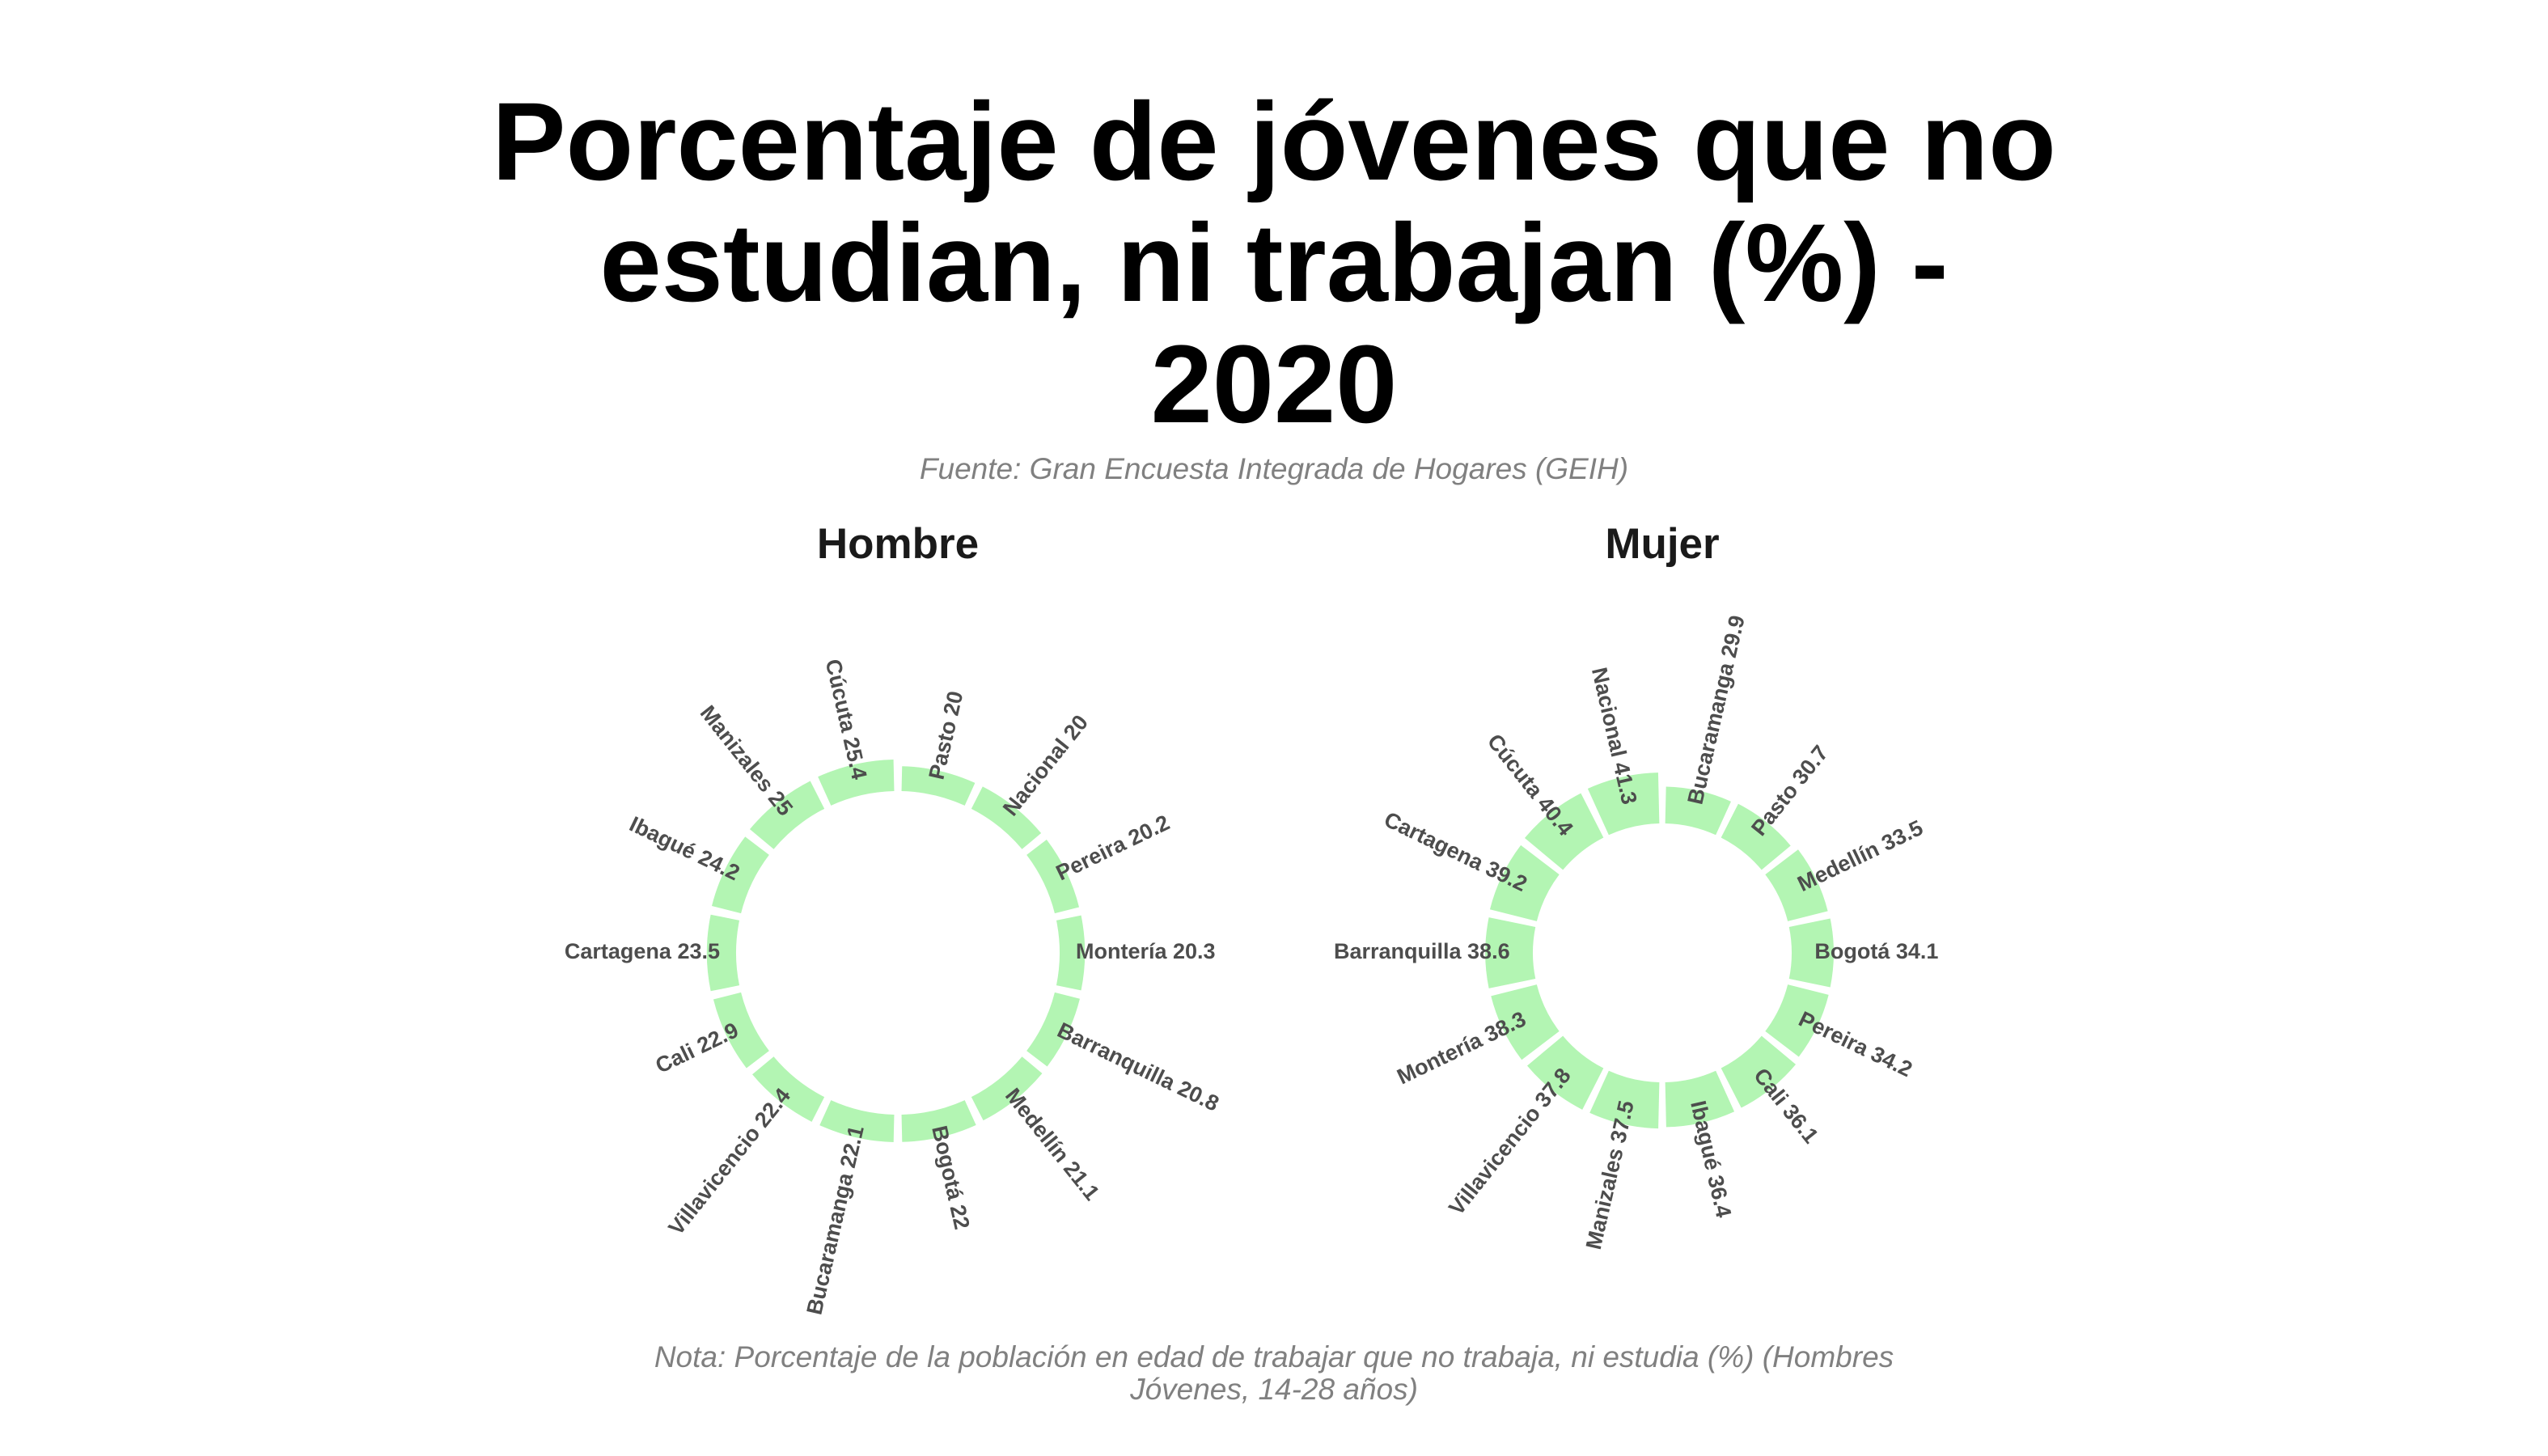  I want to click on bar-label-hombre-7: Bucaramanga 22.1, so click(835, 1220).